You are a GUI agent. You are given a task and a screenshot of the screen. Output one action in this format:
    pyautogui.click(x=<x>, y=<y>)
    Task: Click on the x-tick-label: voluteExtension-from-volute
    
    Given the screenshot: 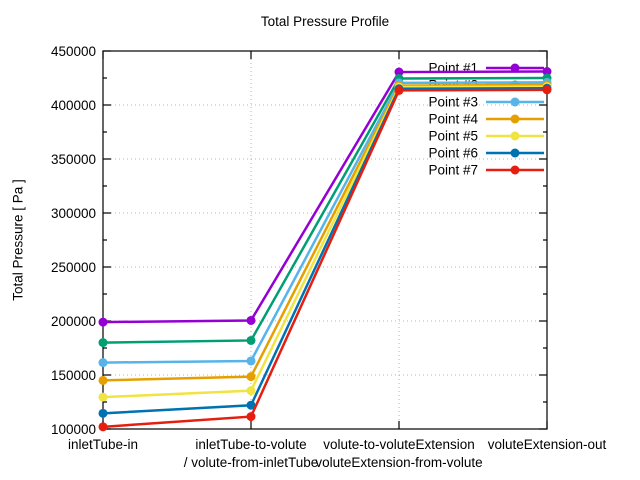 What is the action you would take?
    pyautogui.click(x=398, y=462)
    